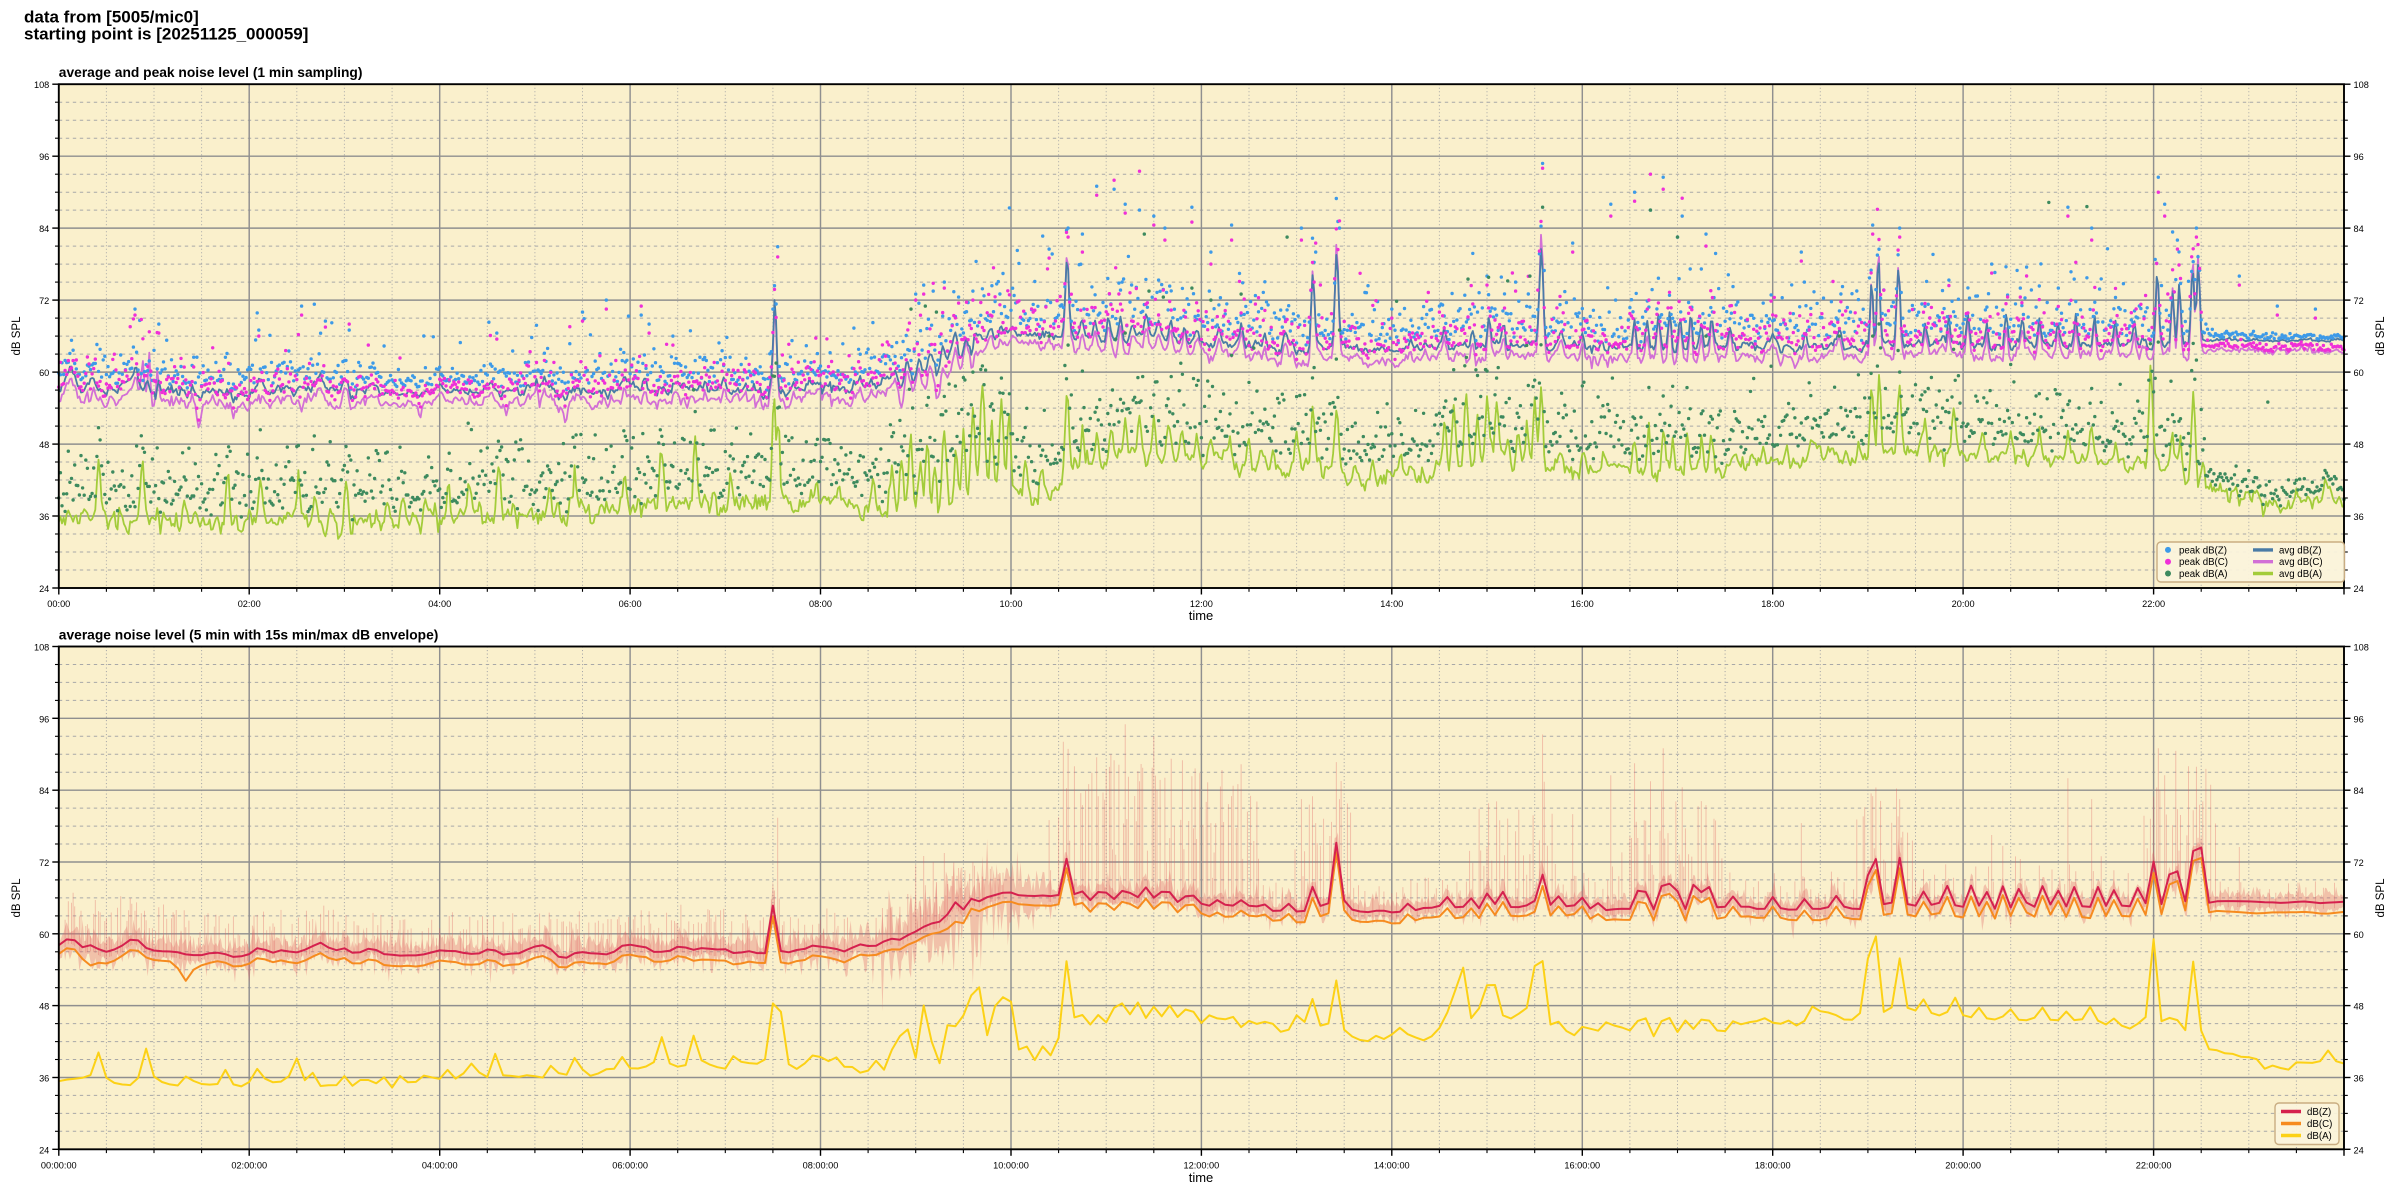 Image resolution: width=2400 pixels, height=1200 pixels. What do you see at coordinates (111, 17) in the screenshot?
I see `svg-text: data from [5005/mic0]` at bounding box center [111, 17].